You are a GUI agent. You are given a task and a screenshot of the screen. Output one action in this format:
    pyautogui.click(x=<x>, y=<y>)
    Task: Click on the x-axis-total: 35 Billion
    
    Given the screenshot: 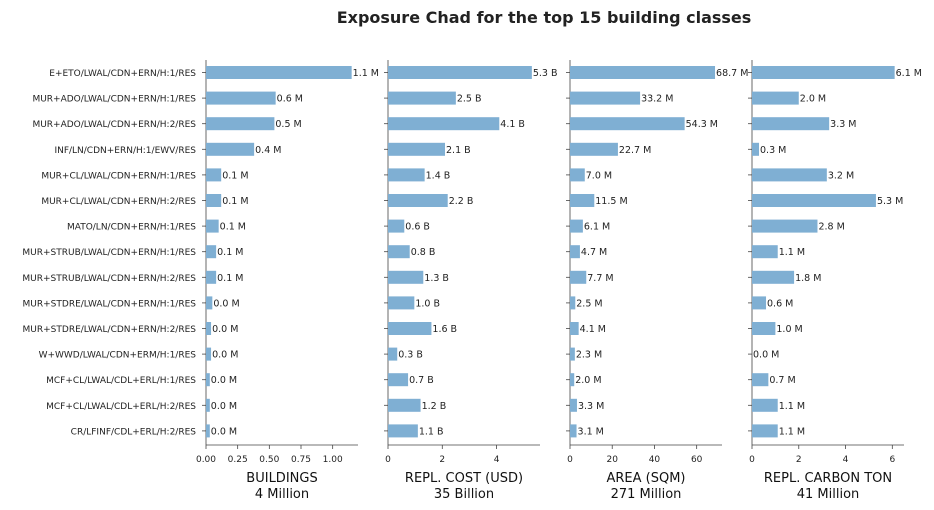 What is the action you would take?
    pyautogui.click(x=464, y=494)
    